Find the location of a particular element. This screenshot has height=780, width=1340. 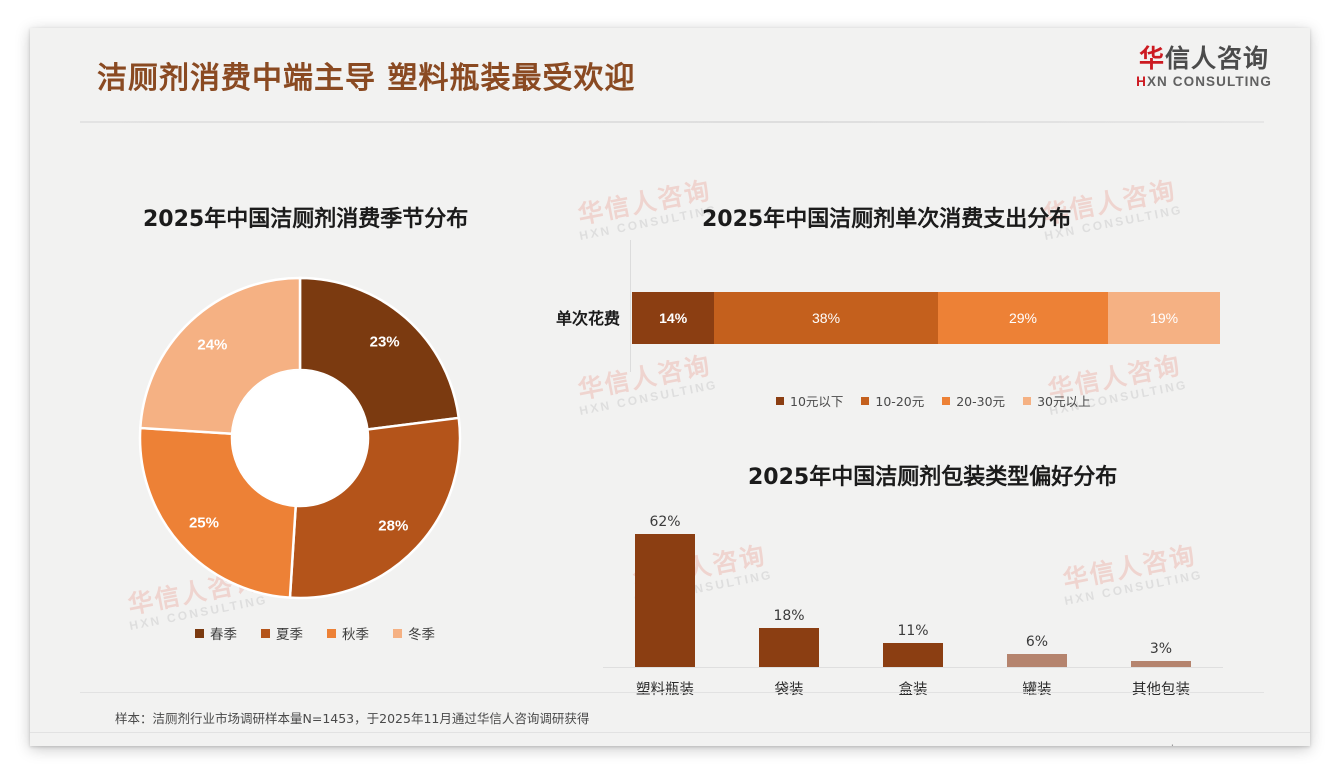

legend-label: 30元以上 is located at coordinates (1064, 401).